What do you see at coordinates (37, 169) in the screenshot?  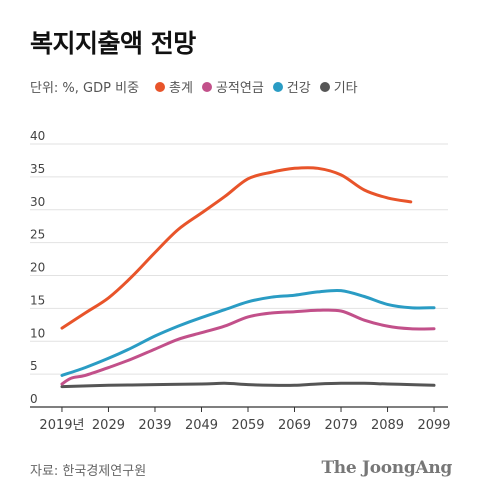 I see `y-tick-label-35: 35` at bounding box center [37, 169].